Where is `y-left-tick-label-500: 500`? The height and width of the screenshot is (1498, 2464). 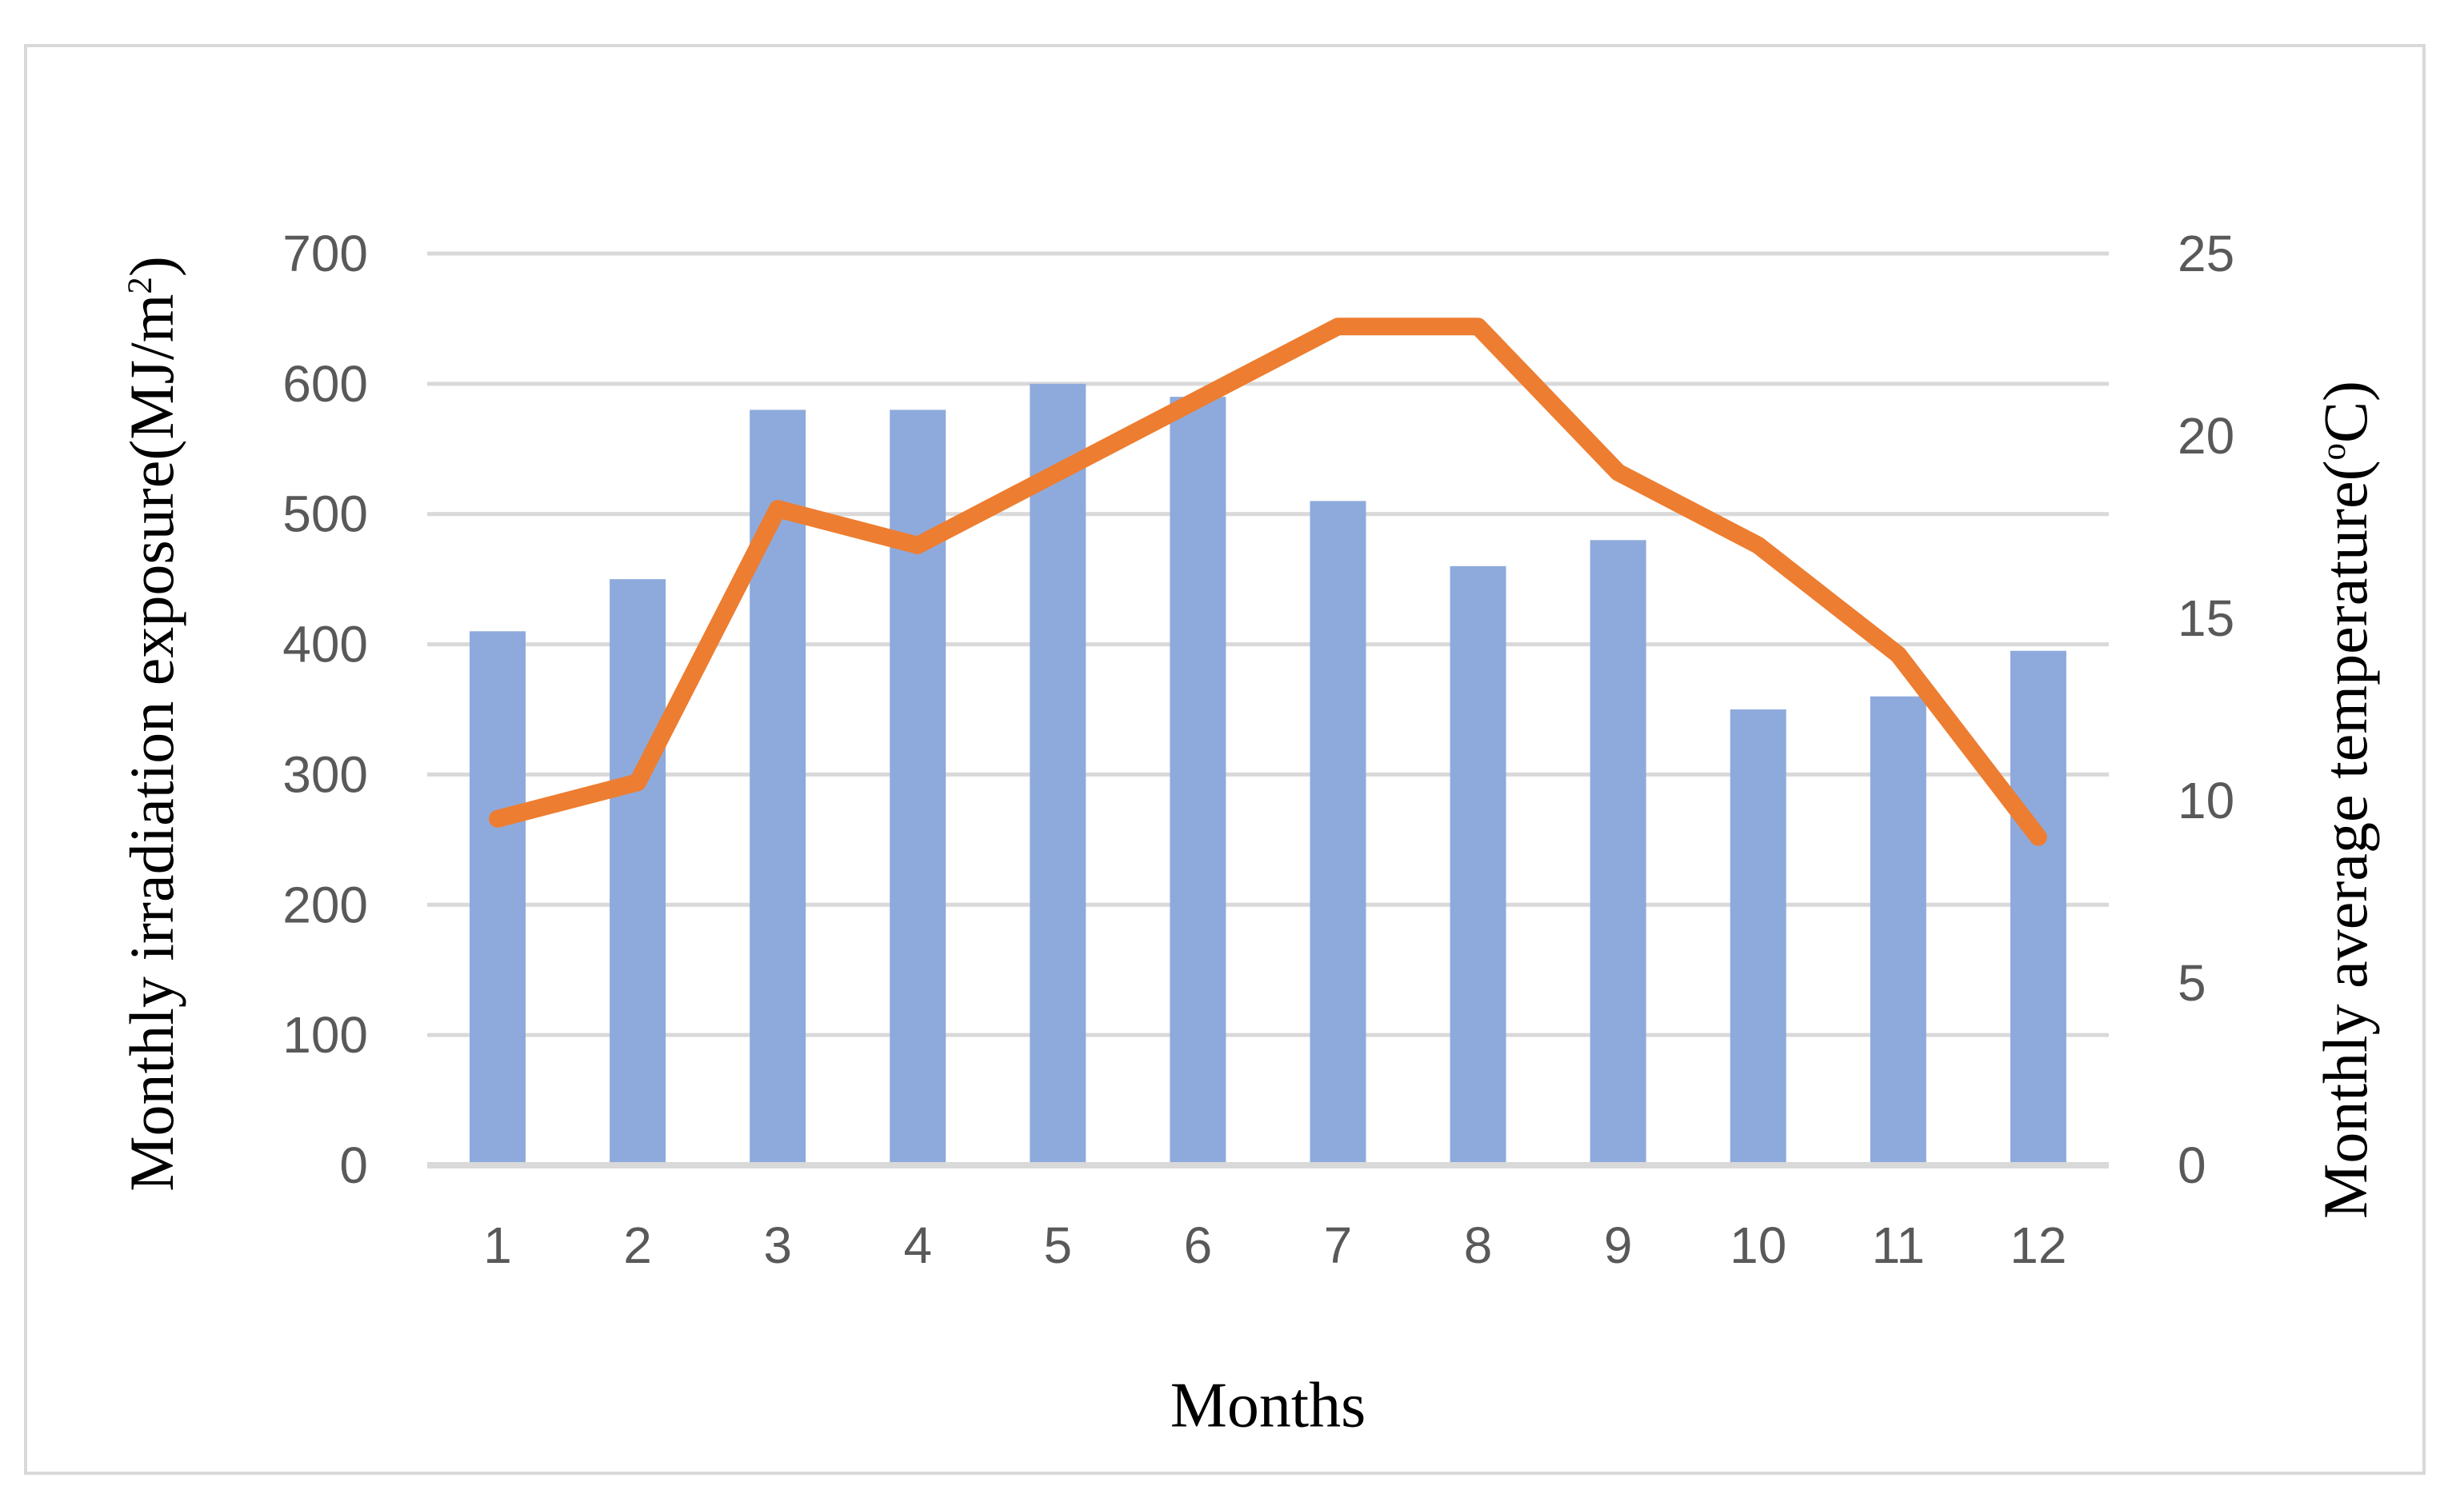
y-left-tick-label-500: 500 is located at coordinates (325, 514).